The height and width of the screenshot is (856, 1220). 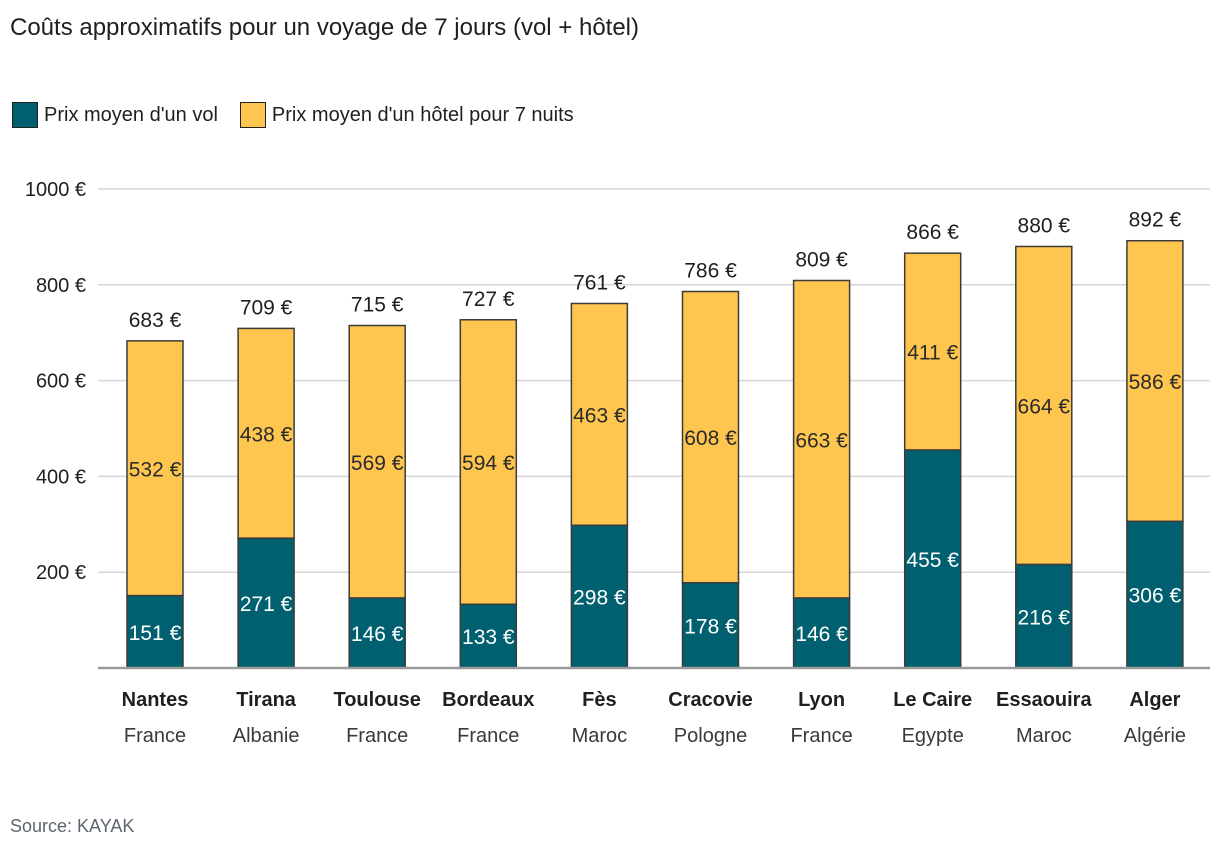 I want to click on data-label-hotel: 438 €, so click(x=266, y=434).